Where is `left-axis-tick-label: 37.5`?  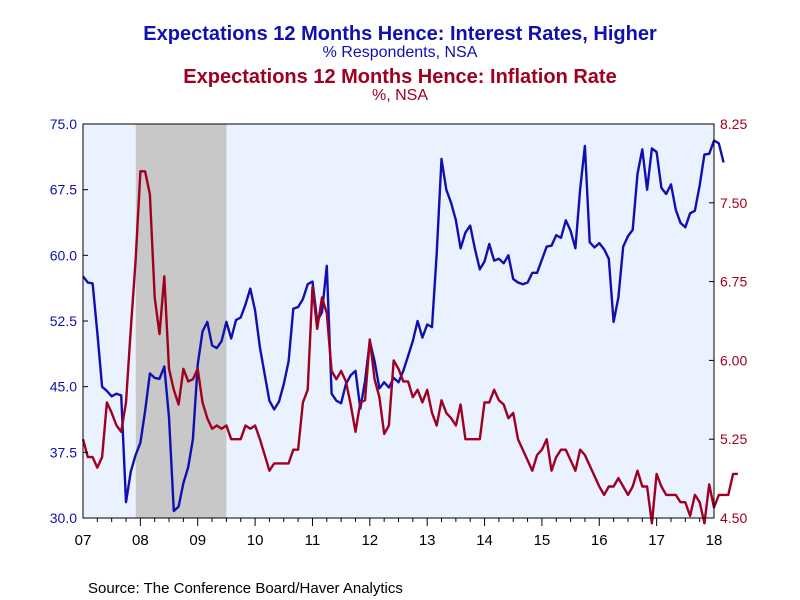
left-axis-tick-label: 37.5 is located at coordinates (63, 452).